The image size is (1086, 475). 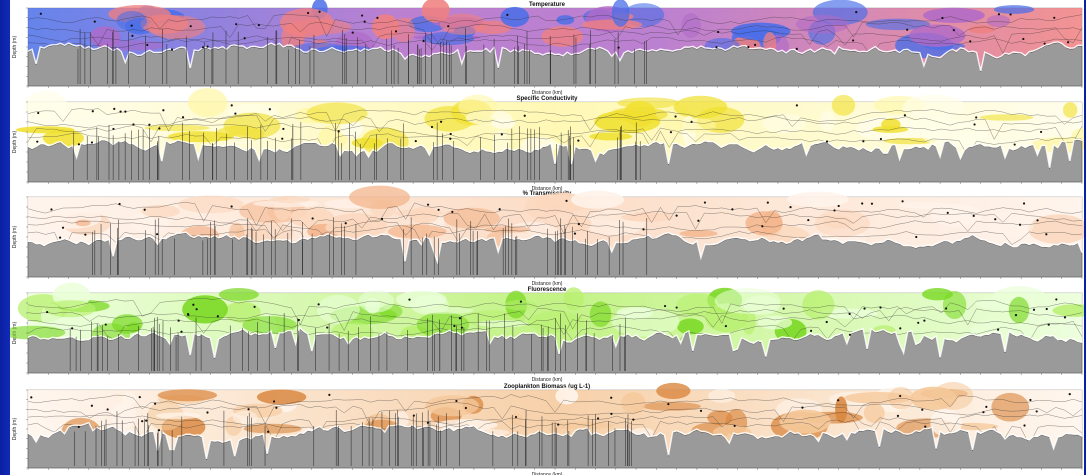 I want to click on bottom-gap, so click(x=555, y=248).